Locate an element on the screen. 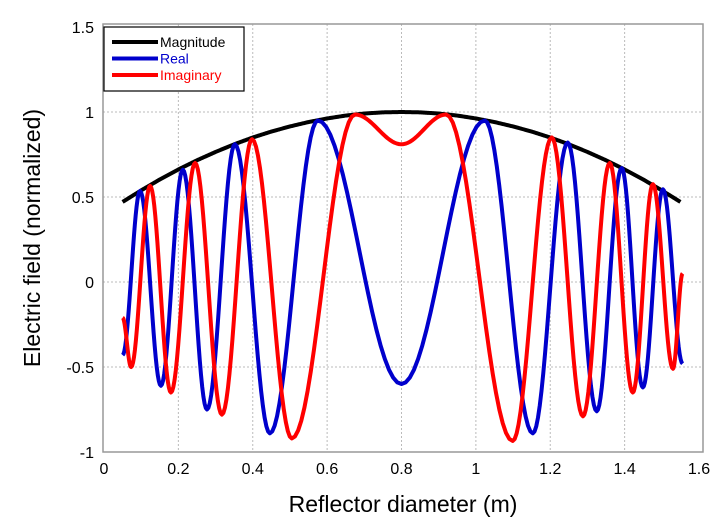 The width and height of the screenshot is (719, 530). legend-label-imaginary: Imaginary is located at coordinates (190, 75).